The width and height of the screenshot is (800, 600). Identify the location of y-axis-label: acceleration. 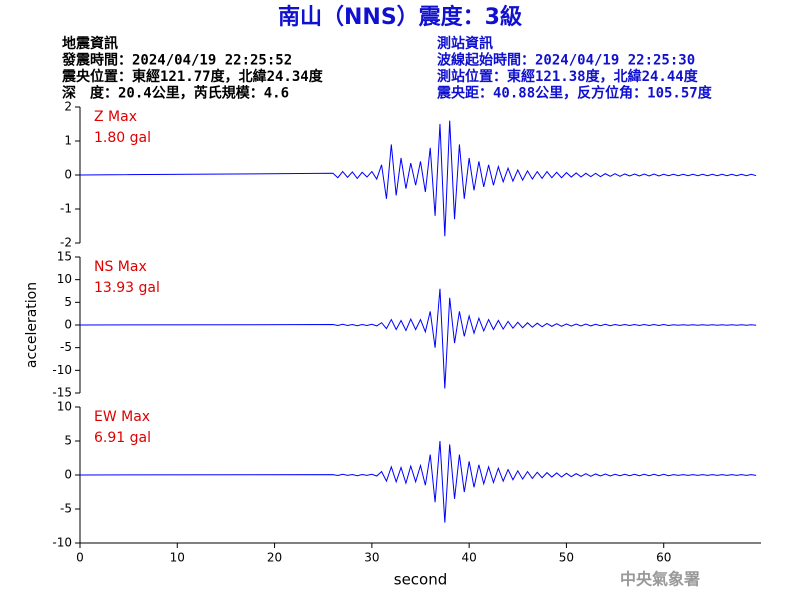
(32, 325).